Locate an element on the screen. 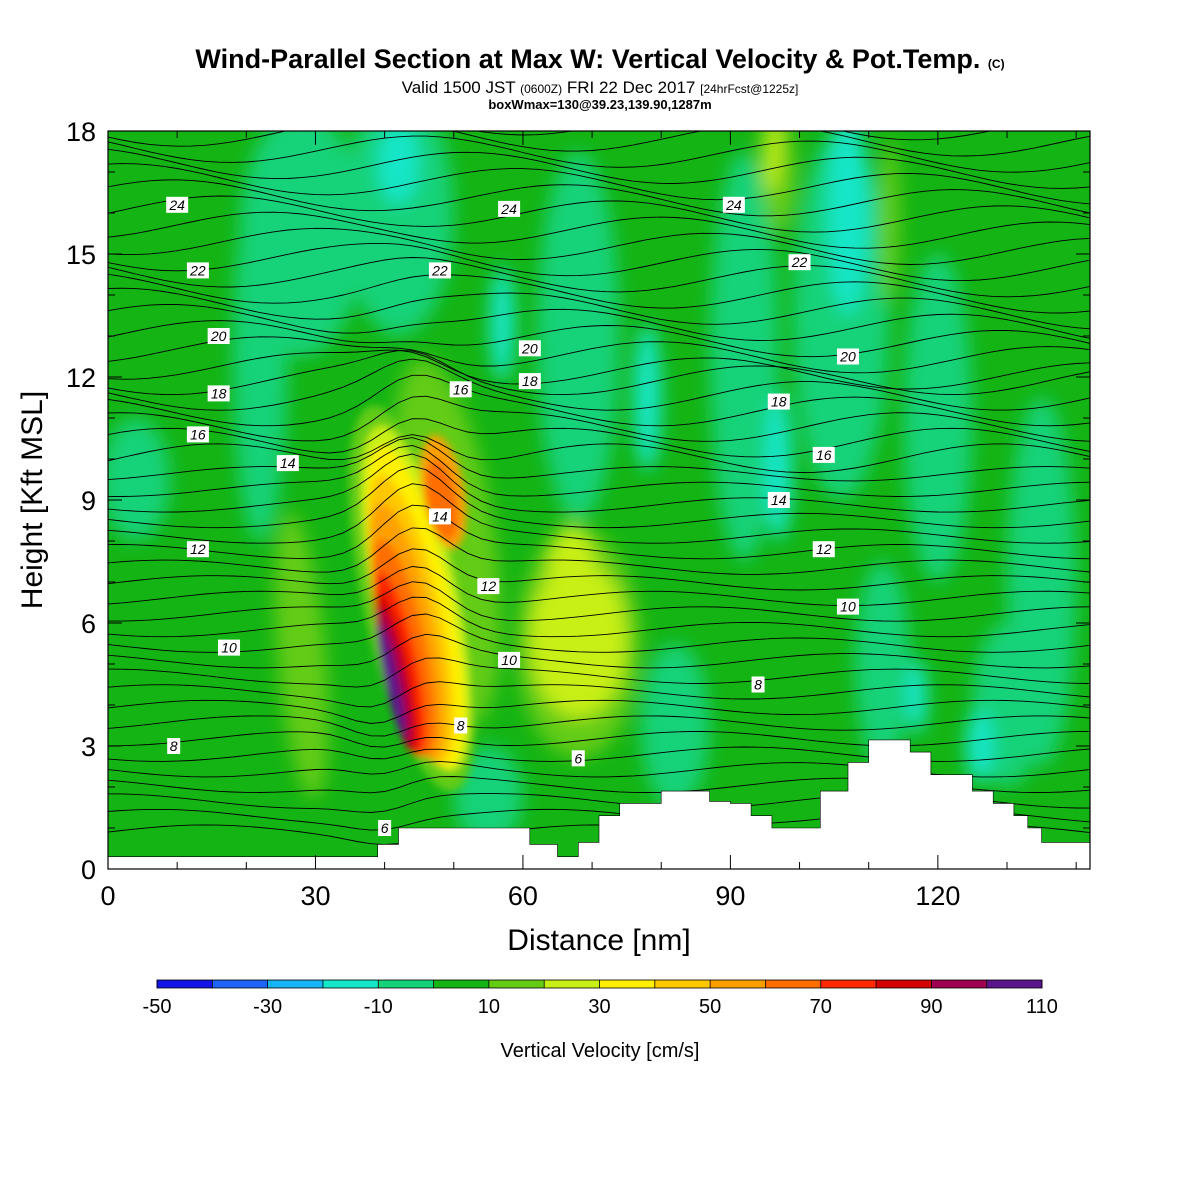  theta-label: 12 is located at coordinates (823, 549).